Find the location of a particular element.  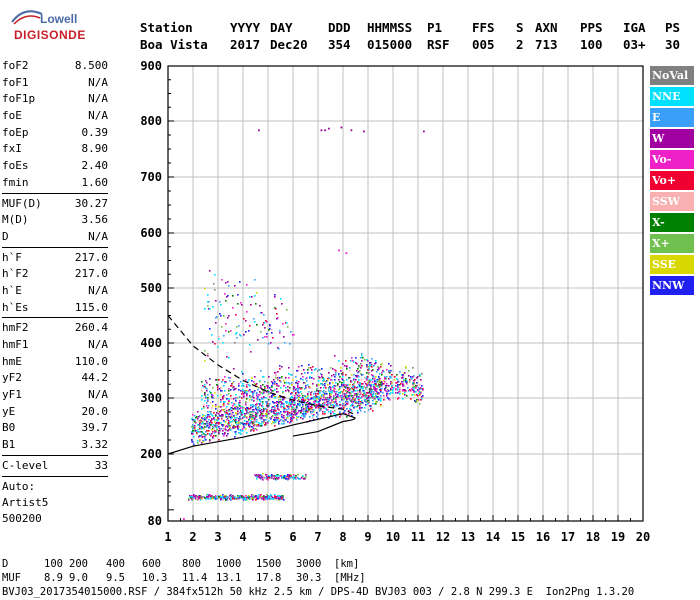

param-row: foF2 8.500 is located at coordinates (55, 66).